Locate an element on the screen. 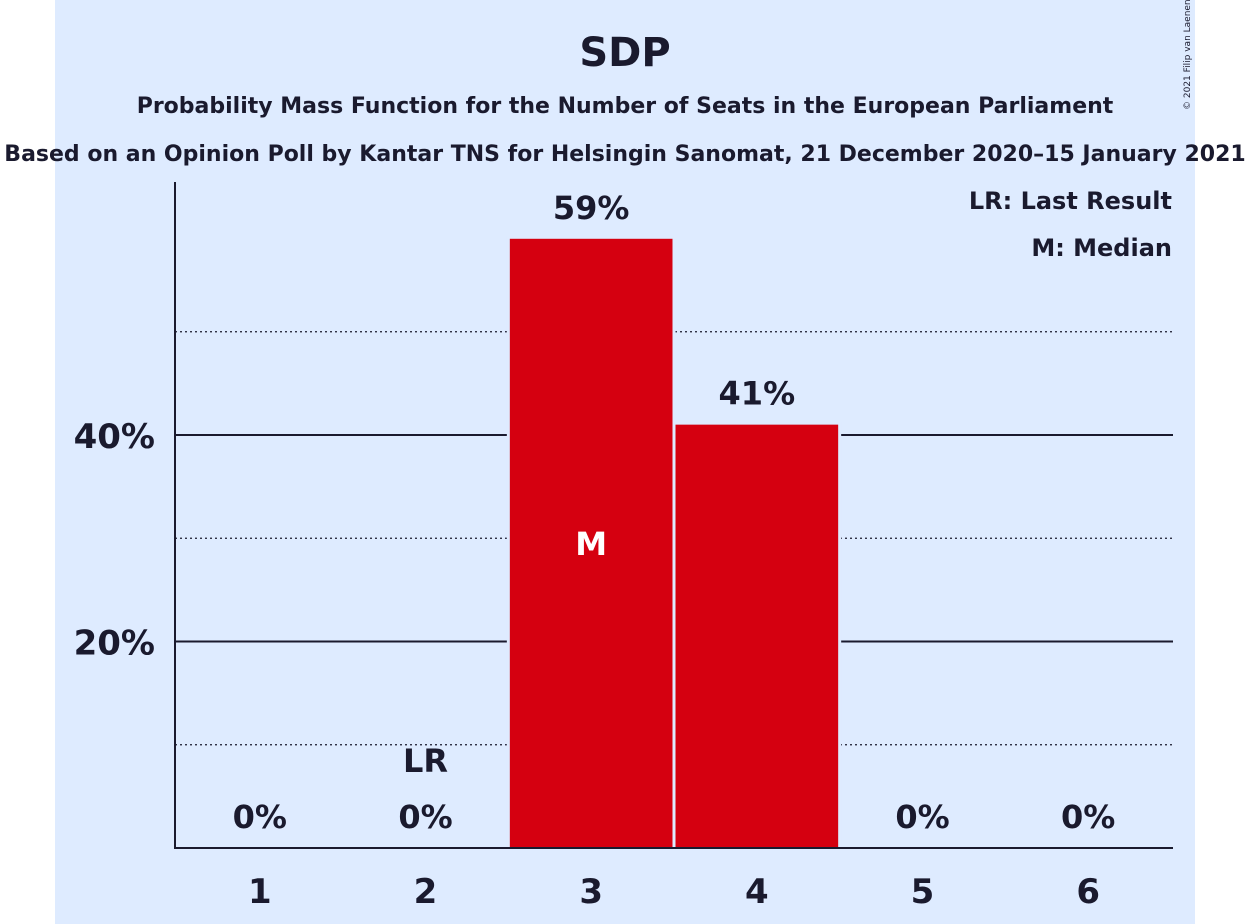 The width and height of the screenshot is (1250, 924). x-tick-label: 4 is located at coordinates (757, 892).